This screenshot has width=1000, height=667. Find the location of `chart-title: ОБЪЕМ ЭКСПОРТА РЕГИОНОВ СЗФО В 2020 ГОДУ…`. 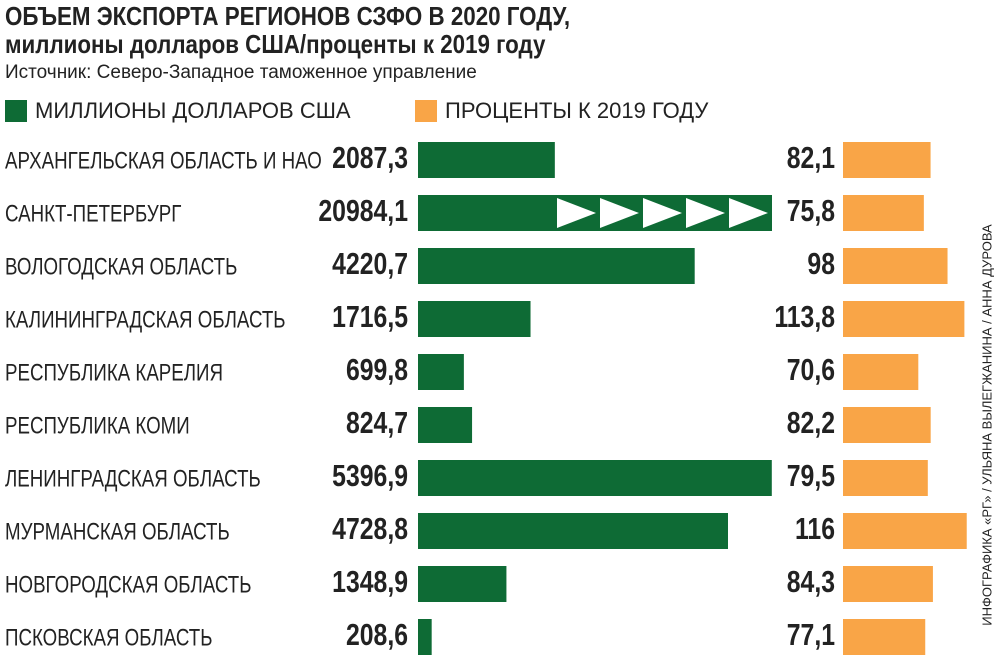

chart-title: ОБЪЕМ ЭКСПОРТА РЕГИОНОВ СЗФО В 2020 ГОДУ… is located at coordinates (287, 16).